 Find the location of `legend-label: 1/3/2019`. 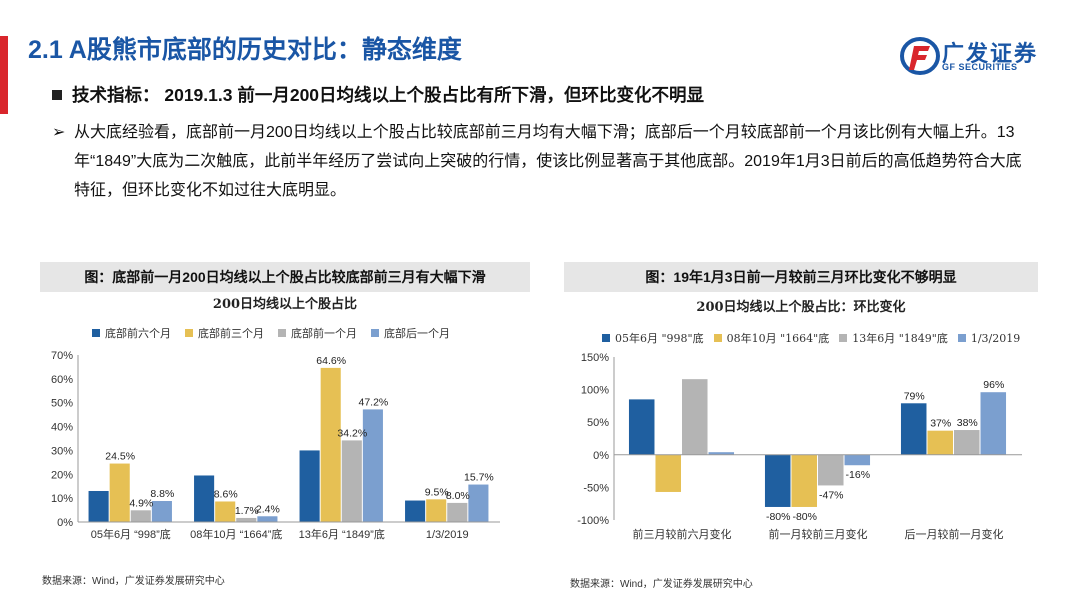

legend-label: 1/3/2019 is located at coordinates (995, 338).